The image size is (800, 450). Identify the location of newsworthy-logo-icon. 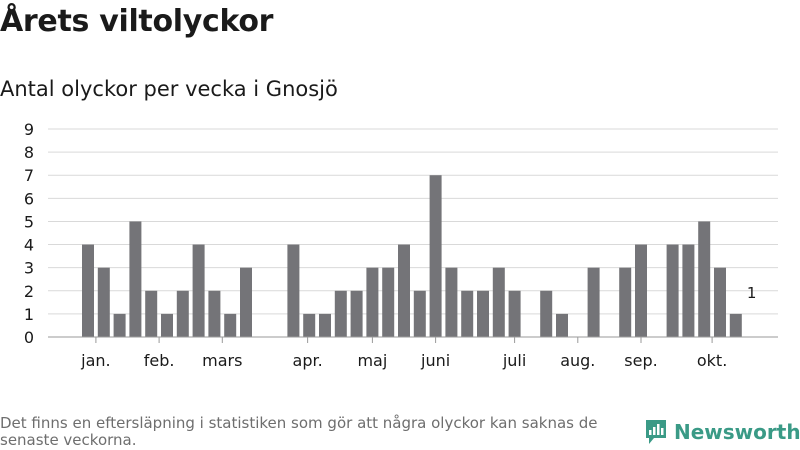
(656, 432).